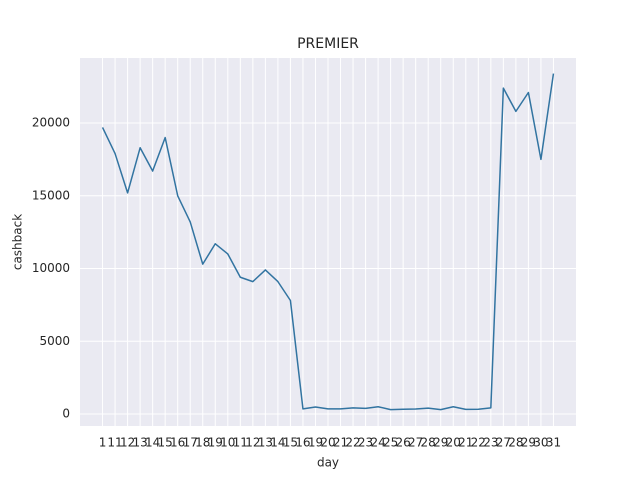 The width and height of the screenshot is (640, 480). What do you see at coordinates (54, 341) in the screenshot?
I see `y-tick-label: 5000` at bounding box center [54, 341].